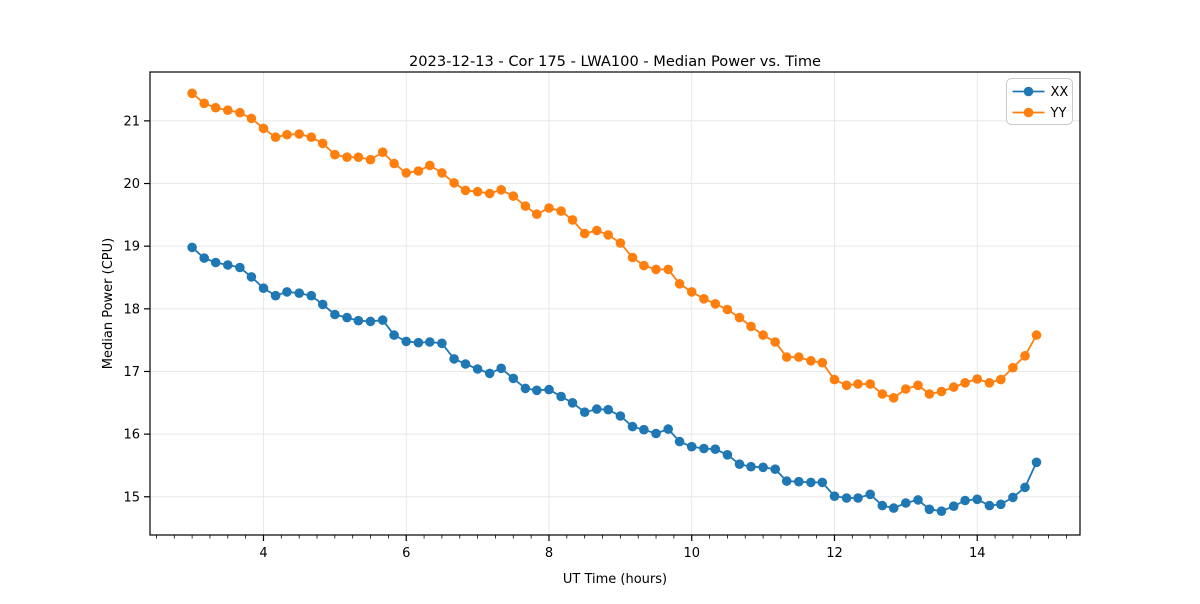 The width and height of the screenshot is (1200, 604). Describe the element at coordinates (834, 553) in the screenshot. I see `x-tick-label: 12` at that location.